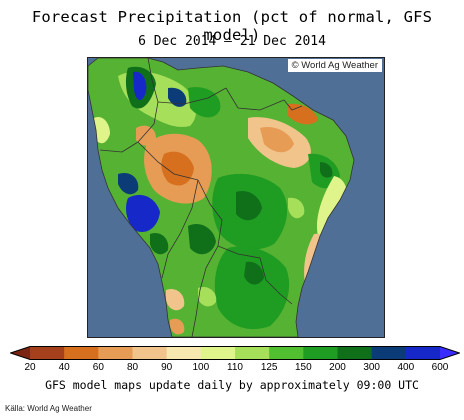 This screenshot has height=420, width=464. I want to click on legend-label: 80, so click(132, 367).